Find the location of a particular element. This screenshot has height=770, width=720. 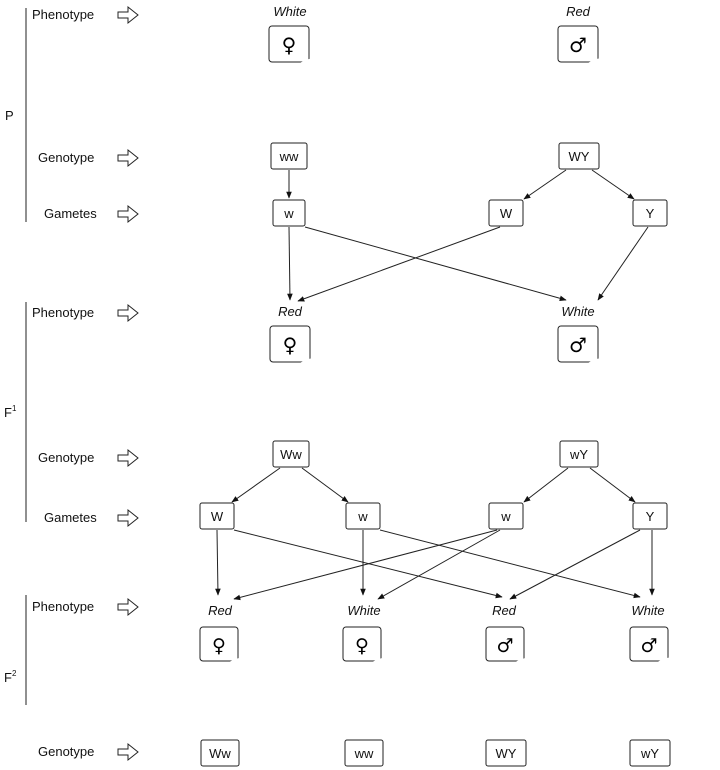

f1-male-genotype: wY is located at coordinates (578, 454).